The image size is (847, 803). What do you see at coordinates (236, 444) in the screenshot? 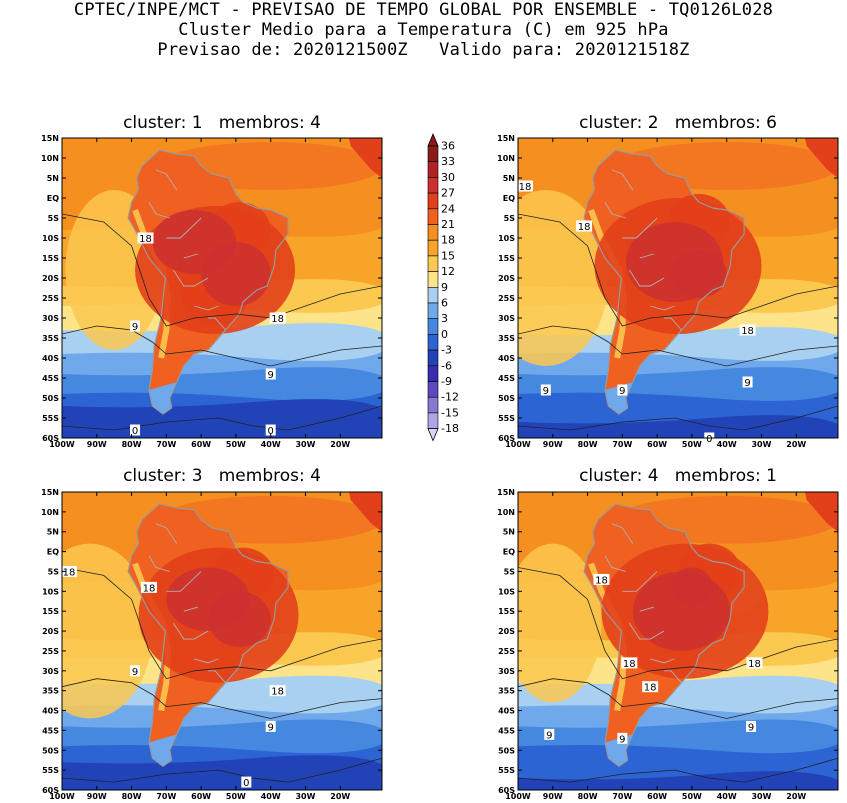
I see `lon-tick-label: 50W` at bounding box center [236, 444].